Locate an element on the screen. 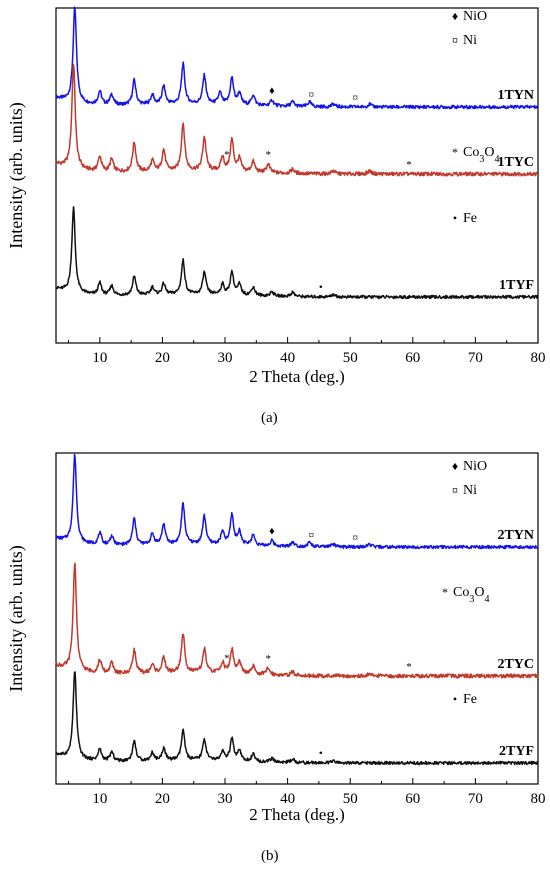  series-label-2tyn: 2TYN is located at coordinates (515, 535).